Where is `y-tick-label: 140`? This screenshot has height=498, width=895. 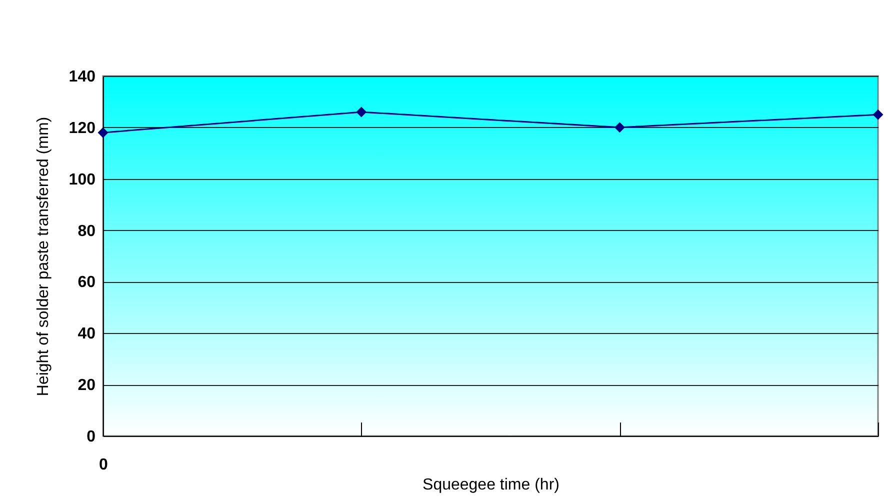
y-tick-label: 140 is located at coordinates (82, 77).